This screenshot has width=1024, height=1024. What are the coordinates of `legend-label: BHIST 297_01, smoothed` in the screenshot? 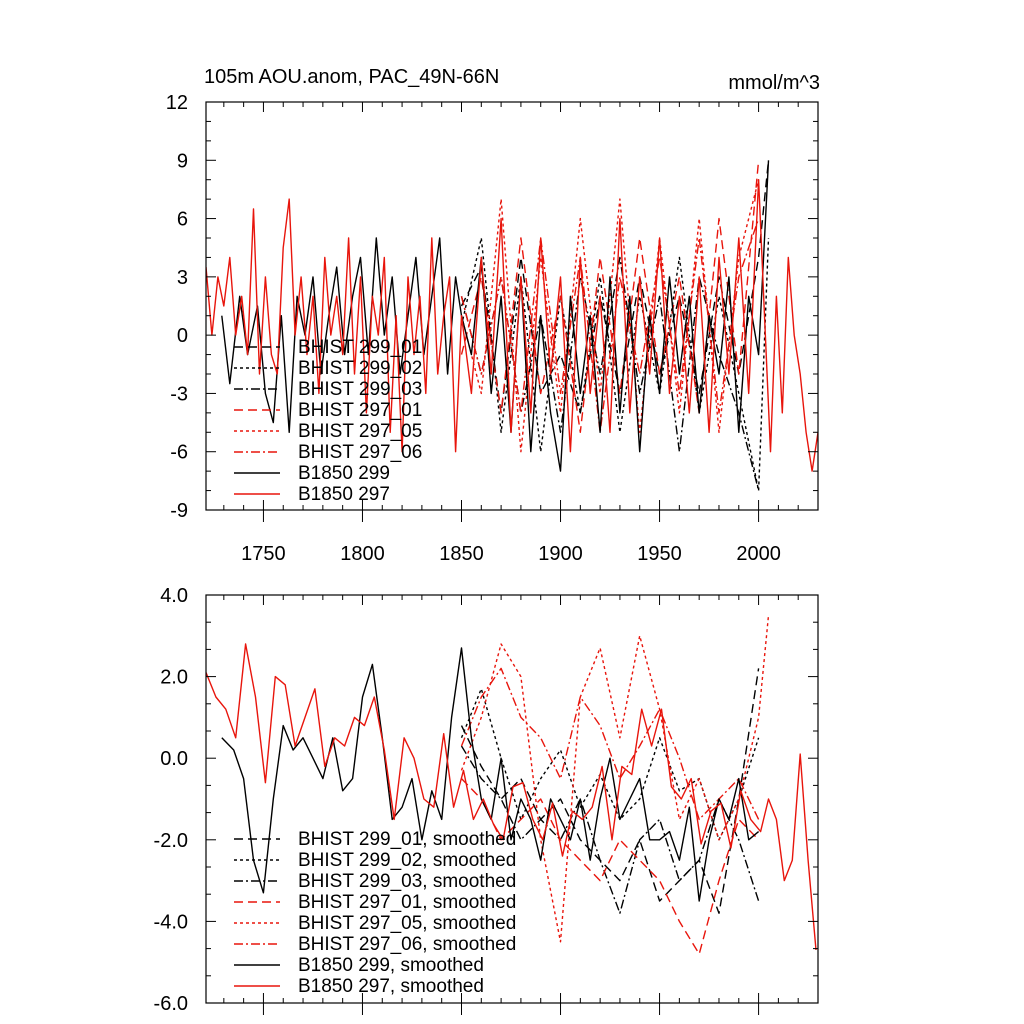 It's located at (407, 902).